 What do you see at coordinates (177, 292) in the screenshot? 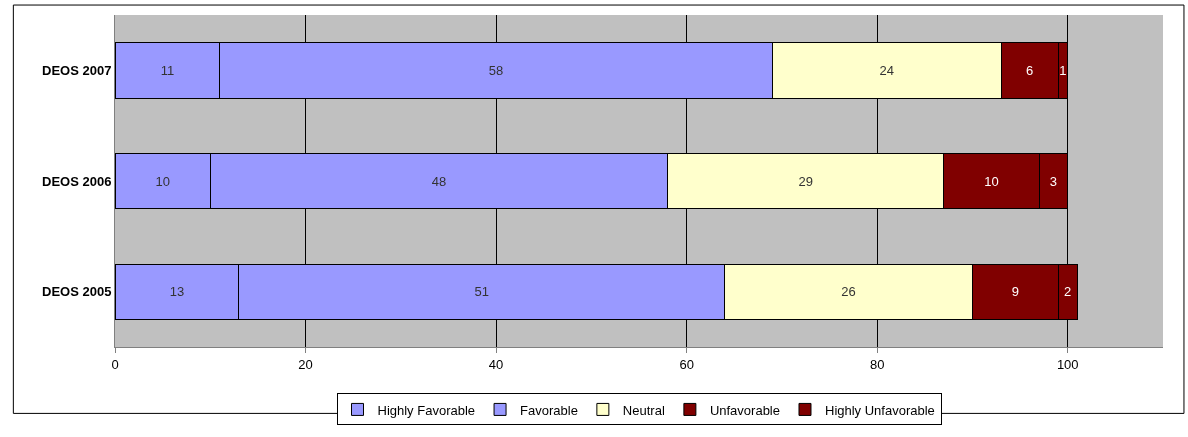
I see `data-label: 13` at bounding box center [177, 292].